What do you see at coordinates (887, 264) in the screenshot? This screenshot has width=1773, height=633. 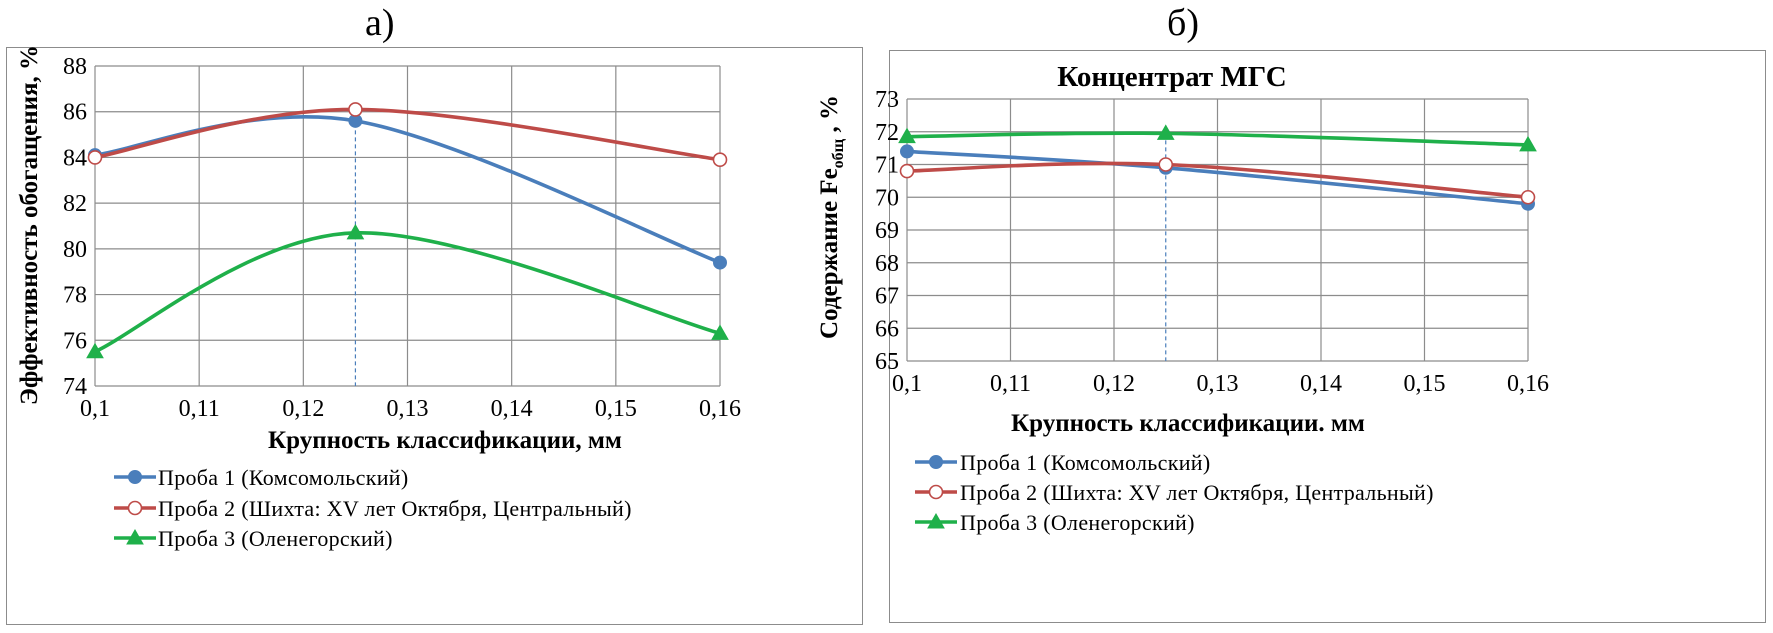 I see `y-tick-label: 68` at bounding box center [887, 264].